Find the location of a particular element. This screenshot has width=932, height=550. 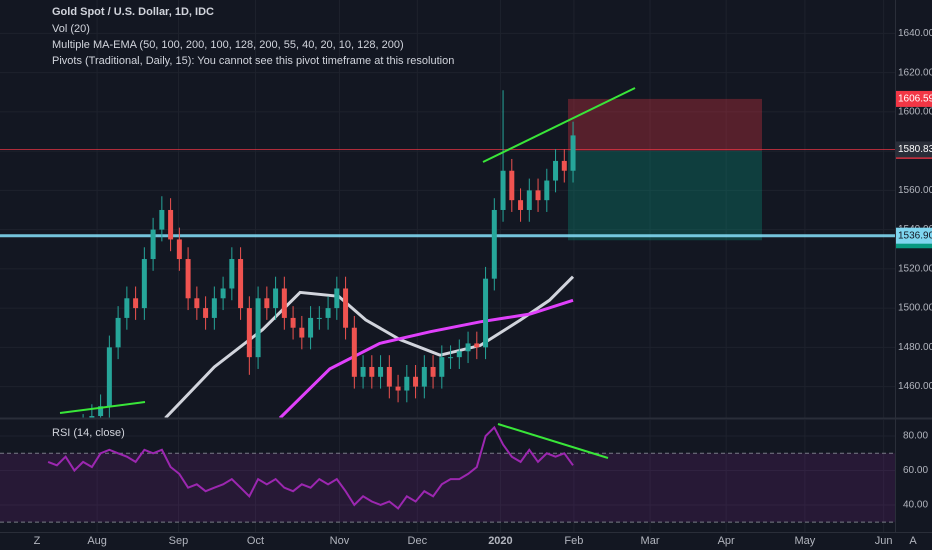

price-badge-label: 1536.90 is located at coordinates (915, 235).